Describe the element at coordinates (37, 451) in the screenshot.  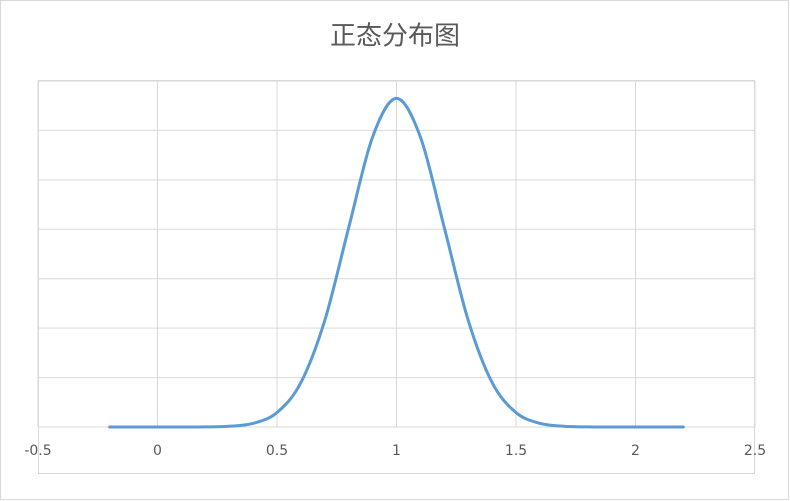
I see `x-tick-label: -0.5` at that location.